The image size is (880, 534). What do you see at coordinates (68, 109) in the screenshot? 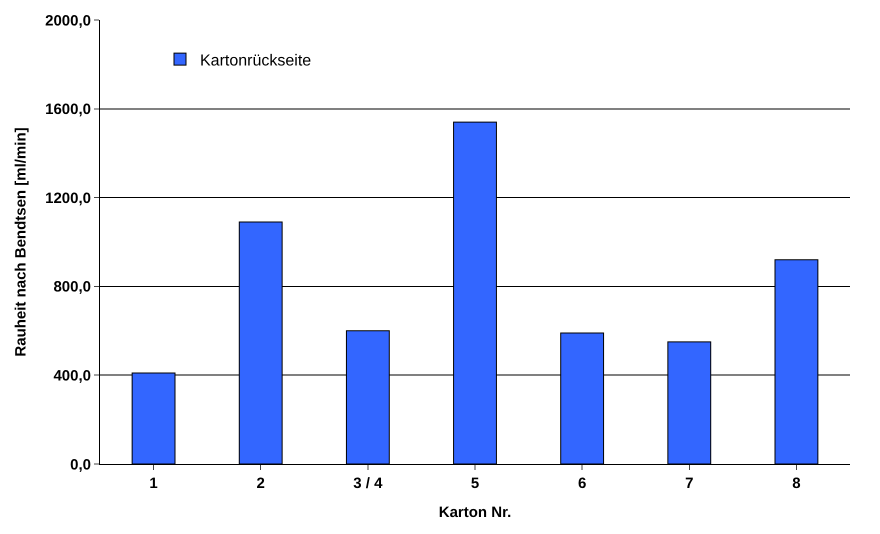
I see `y-tick-label: 1600,0` at bounding box center [68, 109].